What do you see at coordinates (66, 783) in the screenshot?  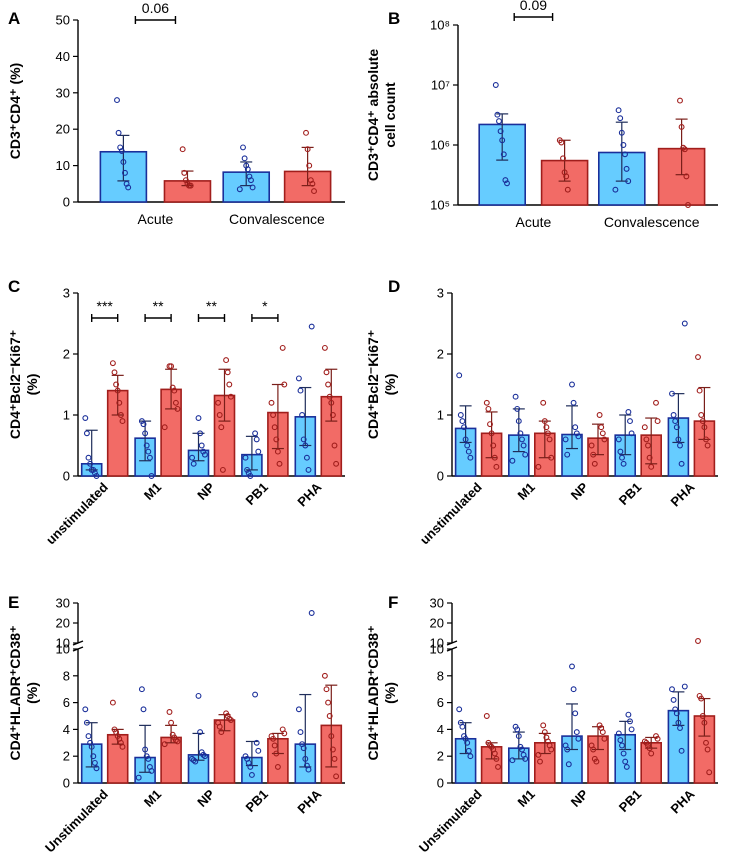 I see `y-tick-label: 0` at bounding box center [66, 783].